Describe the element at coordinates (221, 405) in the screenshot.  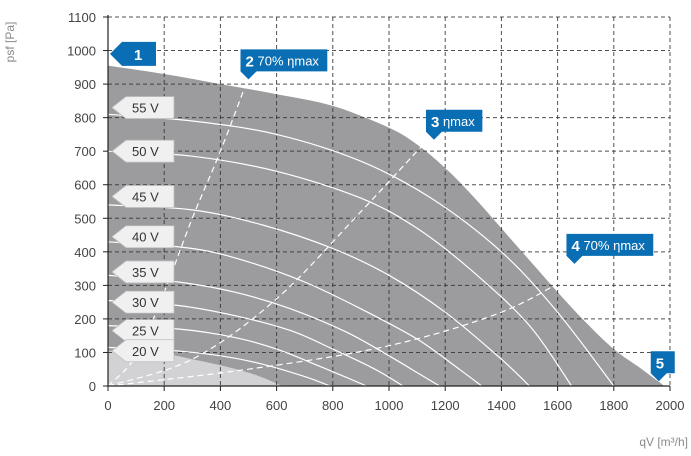
I see `x-tick-label: 400` at that location.